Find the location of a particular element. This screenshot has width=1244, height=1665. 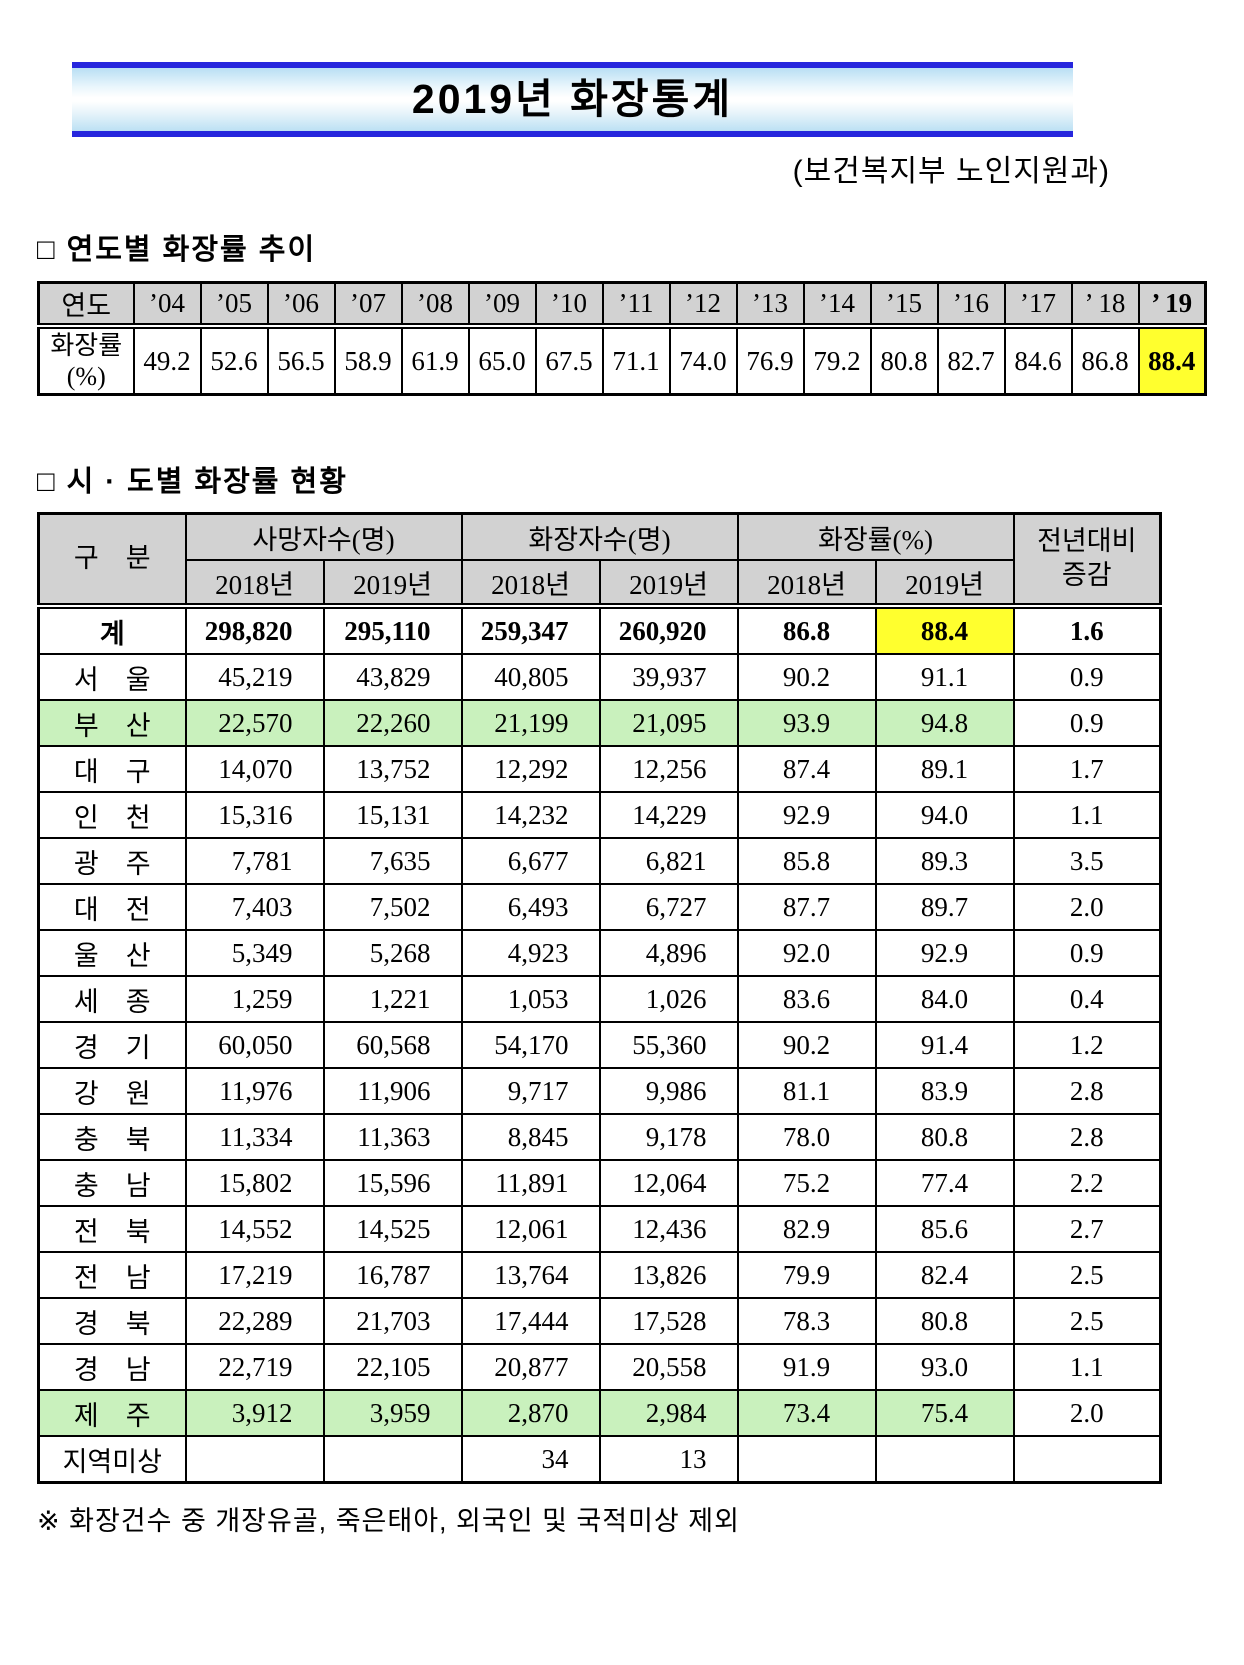

value-cell: 1.7 is located at coordinates (1087, 769).